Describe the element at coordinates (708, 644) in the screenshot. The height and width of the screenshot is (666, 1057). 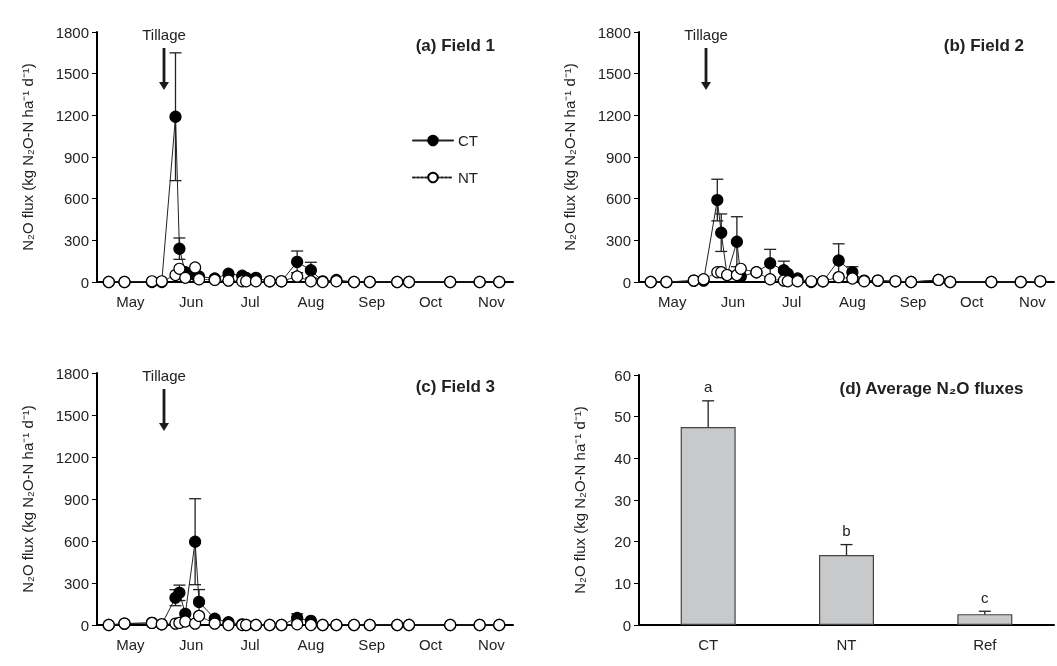
I see `x-tick-label: CT` at that location.